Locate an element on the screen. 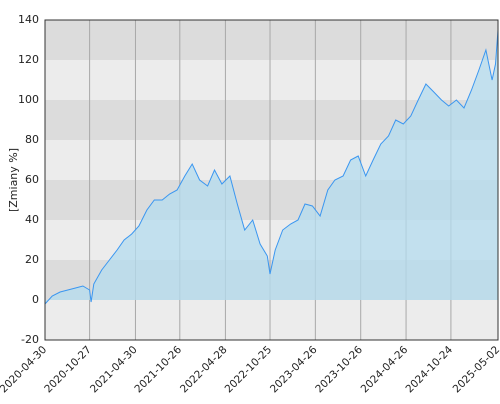 The image size is (500, 404). x-tick-label: 2023-04-26 is located at coordinates (294, 370).